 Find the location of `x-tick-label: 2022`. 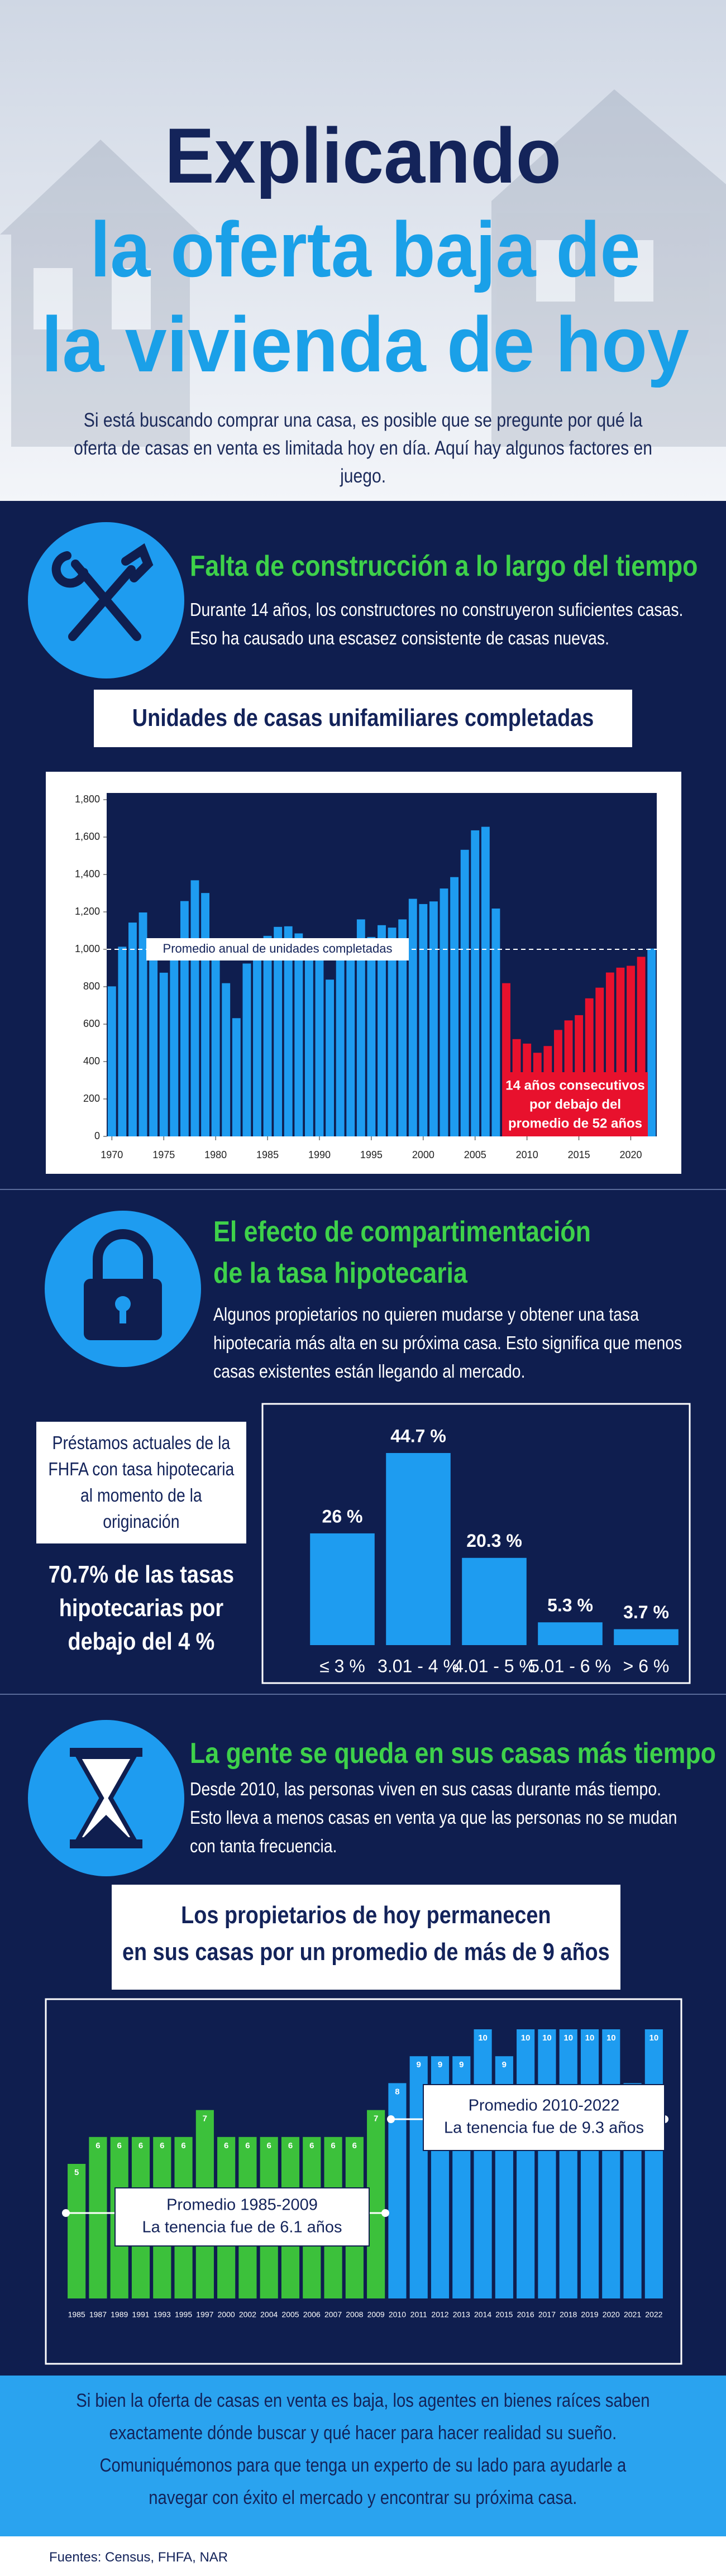

x-tick-label: 2022 is located at coordinates (653, 2314).